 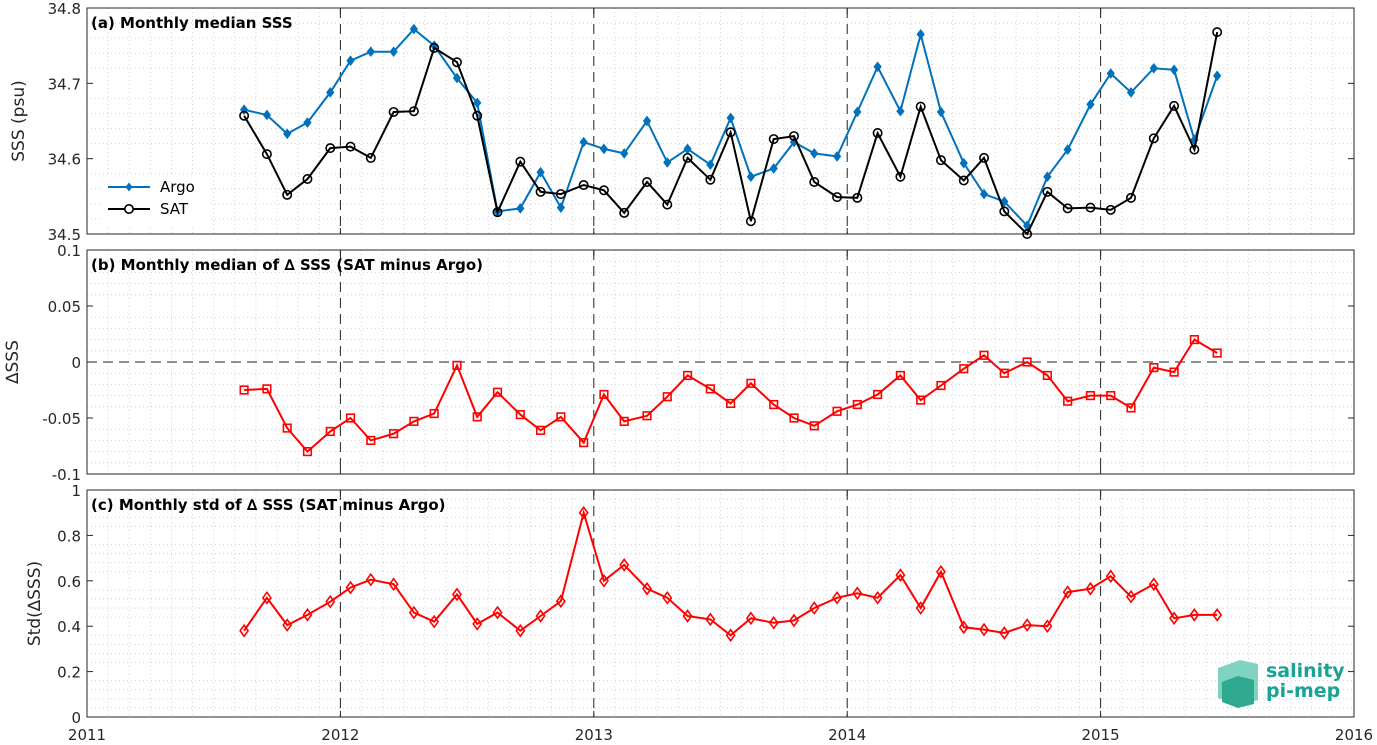 What do you see at coordinates (177, 187) in the screenshot?
I see `legend-label-argo: Argo` at bounding box center [177, 187].